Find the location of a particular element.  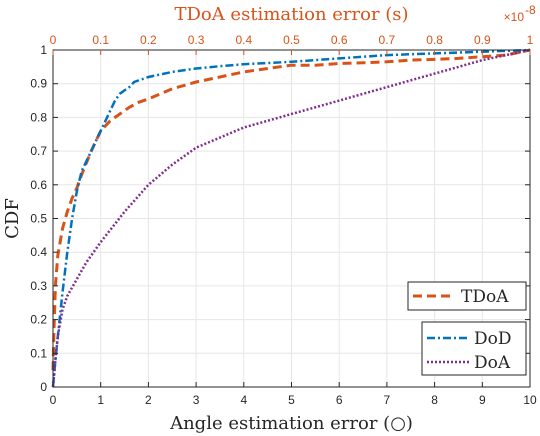

y-tick-label: 0.4 is located at coordinates (38, 252).